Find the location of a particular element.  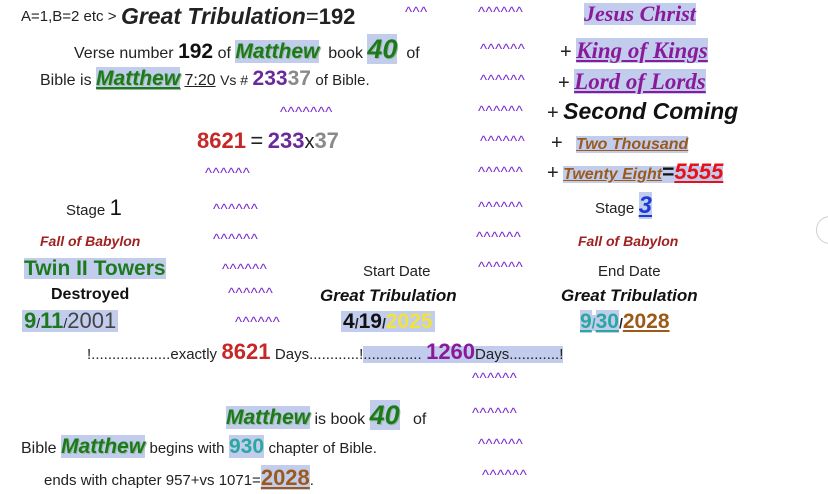

carets-mid2: ^^^^^^ is located at coordinates (228, 173).